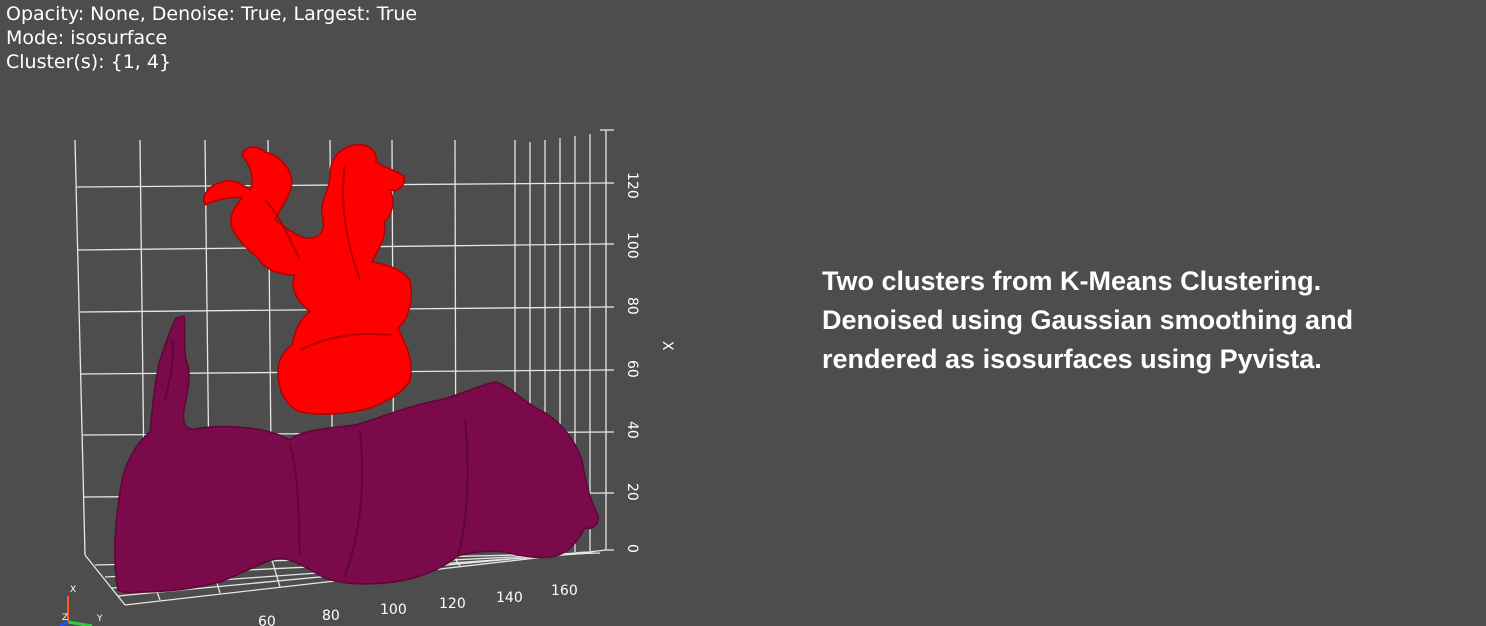 This screenshot has height=626, width=1486. Describe the element at coordinates (649, 362) in the screenshot. I see `vertical-axis-ticks: 0 20 40 60 80 100 120 X` at that location.